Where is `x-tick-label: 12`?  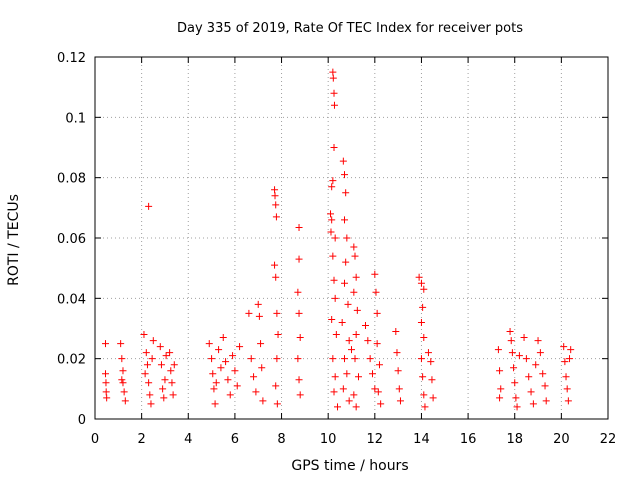
x-tick-label: 12 is located at coordinates (375, 439).